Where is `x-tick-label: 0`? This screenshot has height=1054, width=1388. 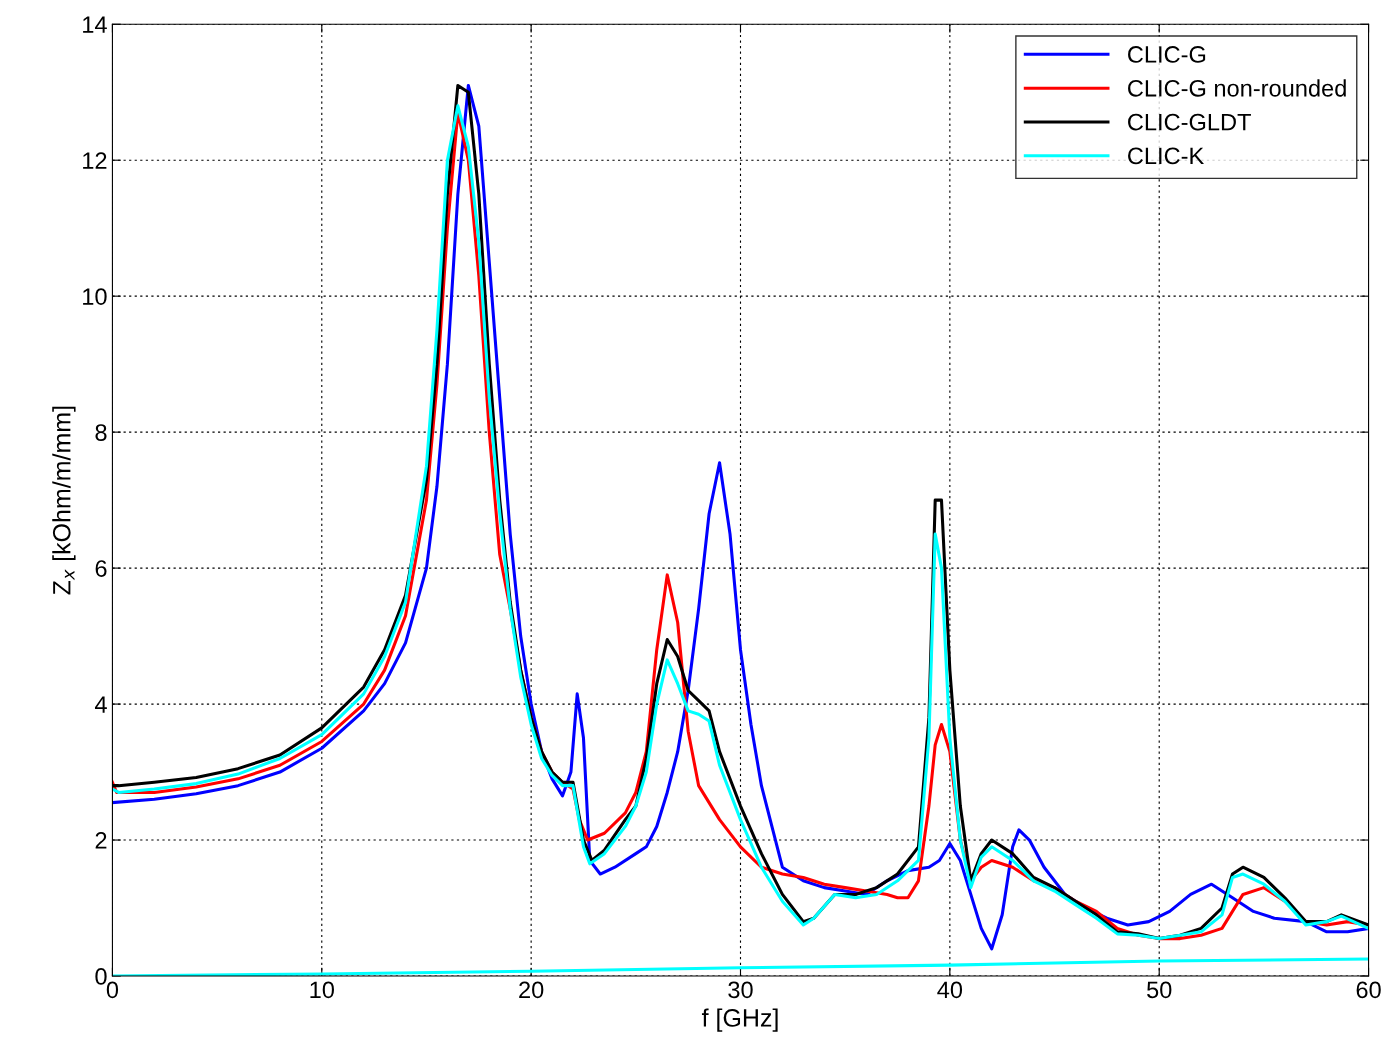
x-tick-label: 0 is located at coordinates (112, 990).